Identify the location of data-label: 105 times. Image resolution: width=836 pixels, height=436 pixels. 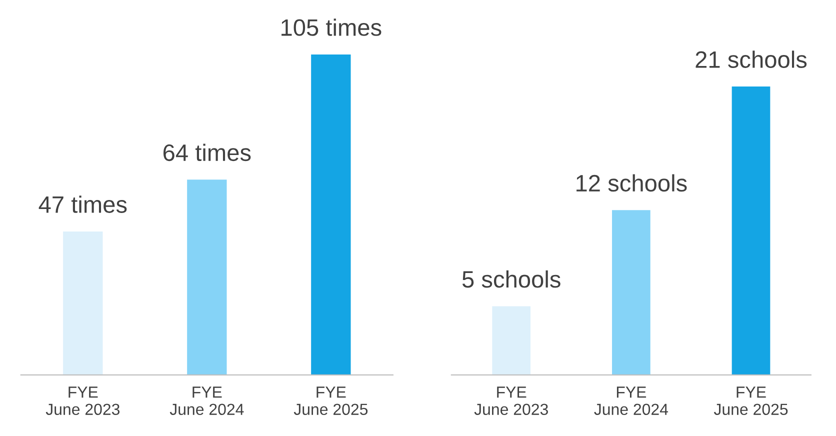
(332, 27).